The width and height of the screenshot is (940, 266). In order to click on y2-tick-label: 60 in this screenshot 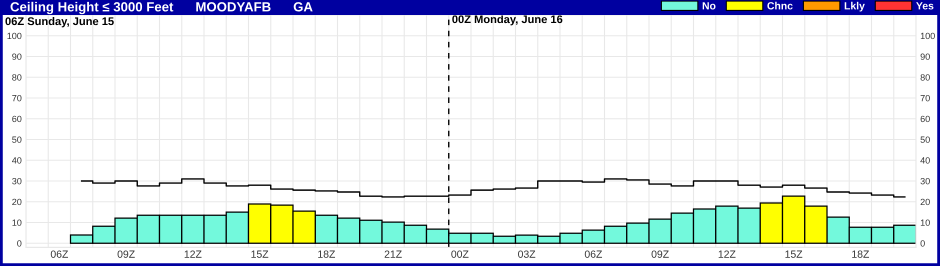, I will do `click(925, 119)`.